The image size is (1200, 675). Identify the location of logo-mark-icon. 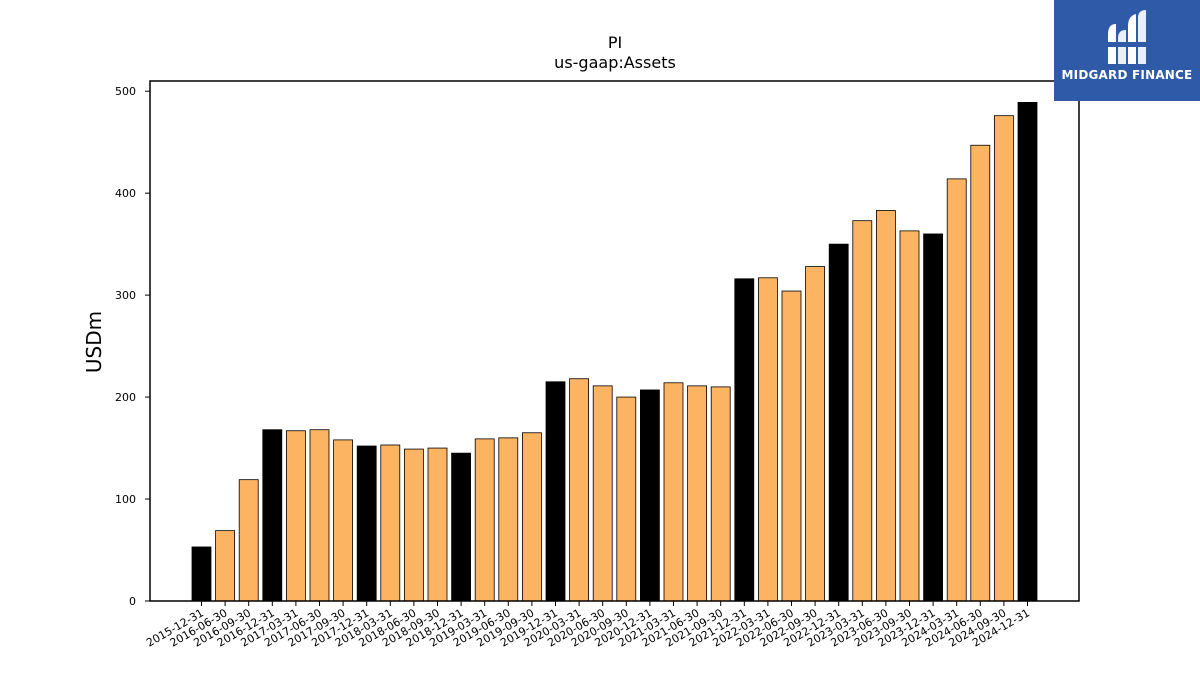
(1127, 37).